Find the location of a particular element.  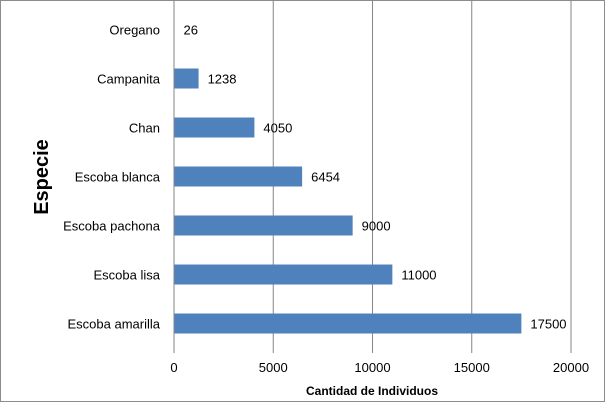

category-label: Escoba pachona is located at coordinates (112, 226).